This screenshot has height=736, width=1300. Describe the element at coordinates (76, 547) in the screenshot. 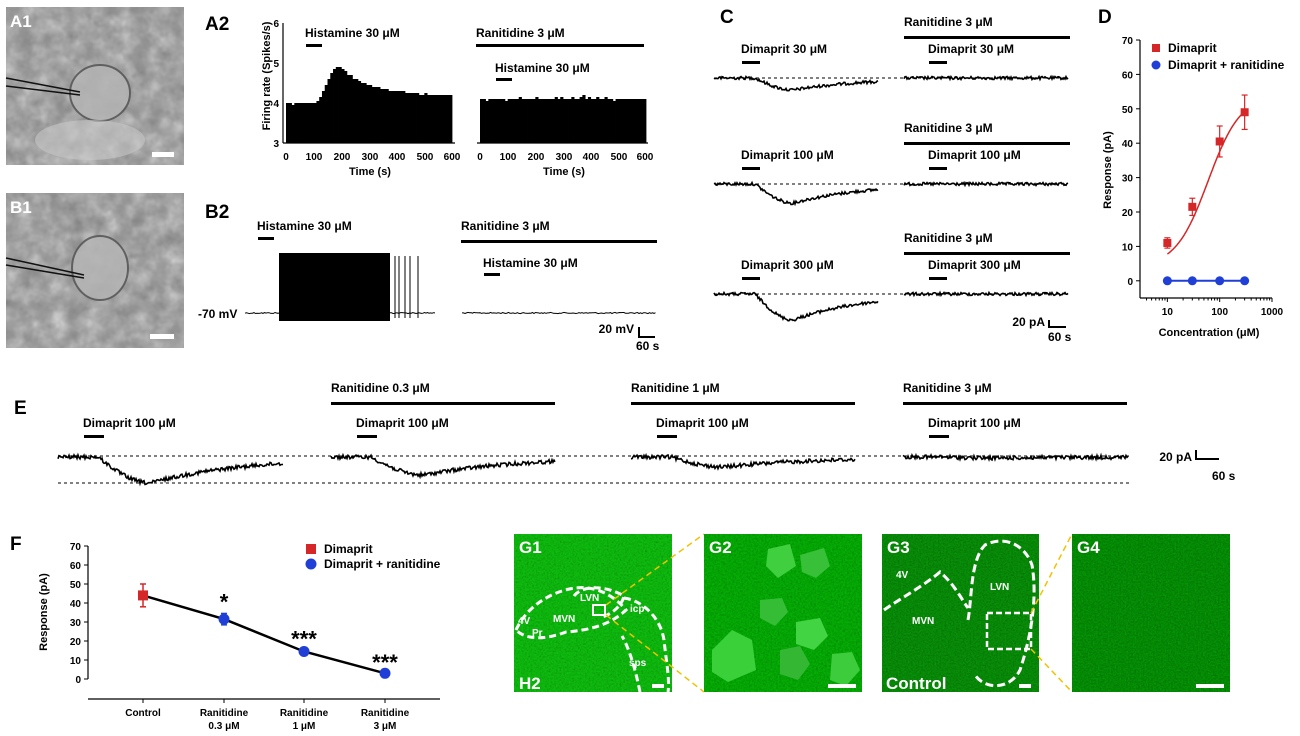

I see `f-y-tick-label: 70` at that location.